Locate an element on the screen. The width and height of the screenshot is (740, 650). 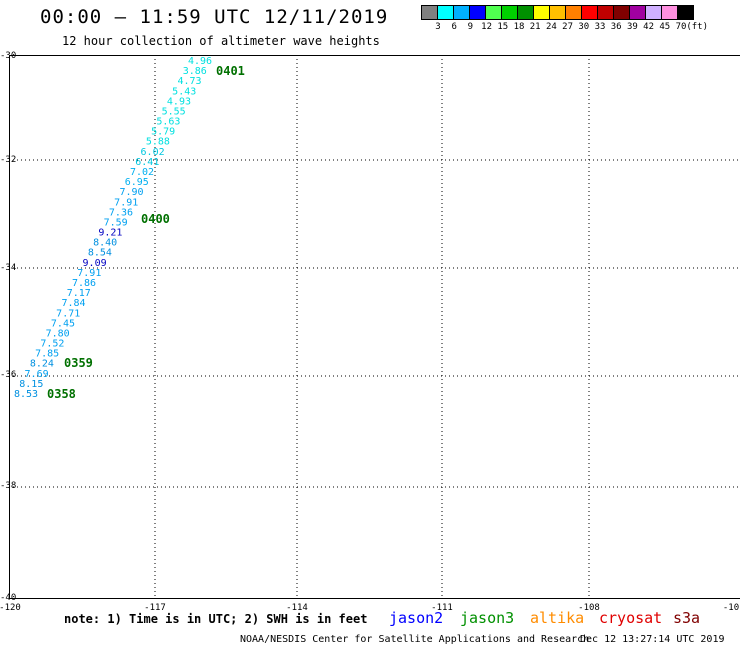
wave-height-value: 5.55 is located at coordinates (174, 111).